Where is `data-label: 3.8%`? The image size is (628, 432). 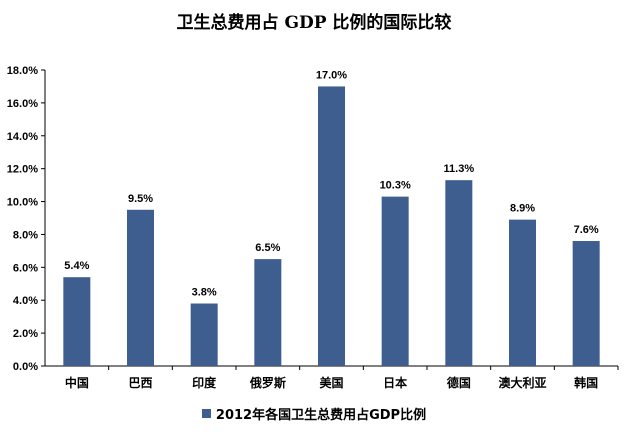 data-label: 3.8% is located at coordinates (204, 293).